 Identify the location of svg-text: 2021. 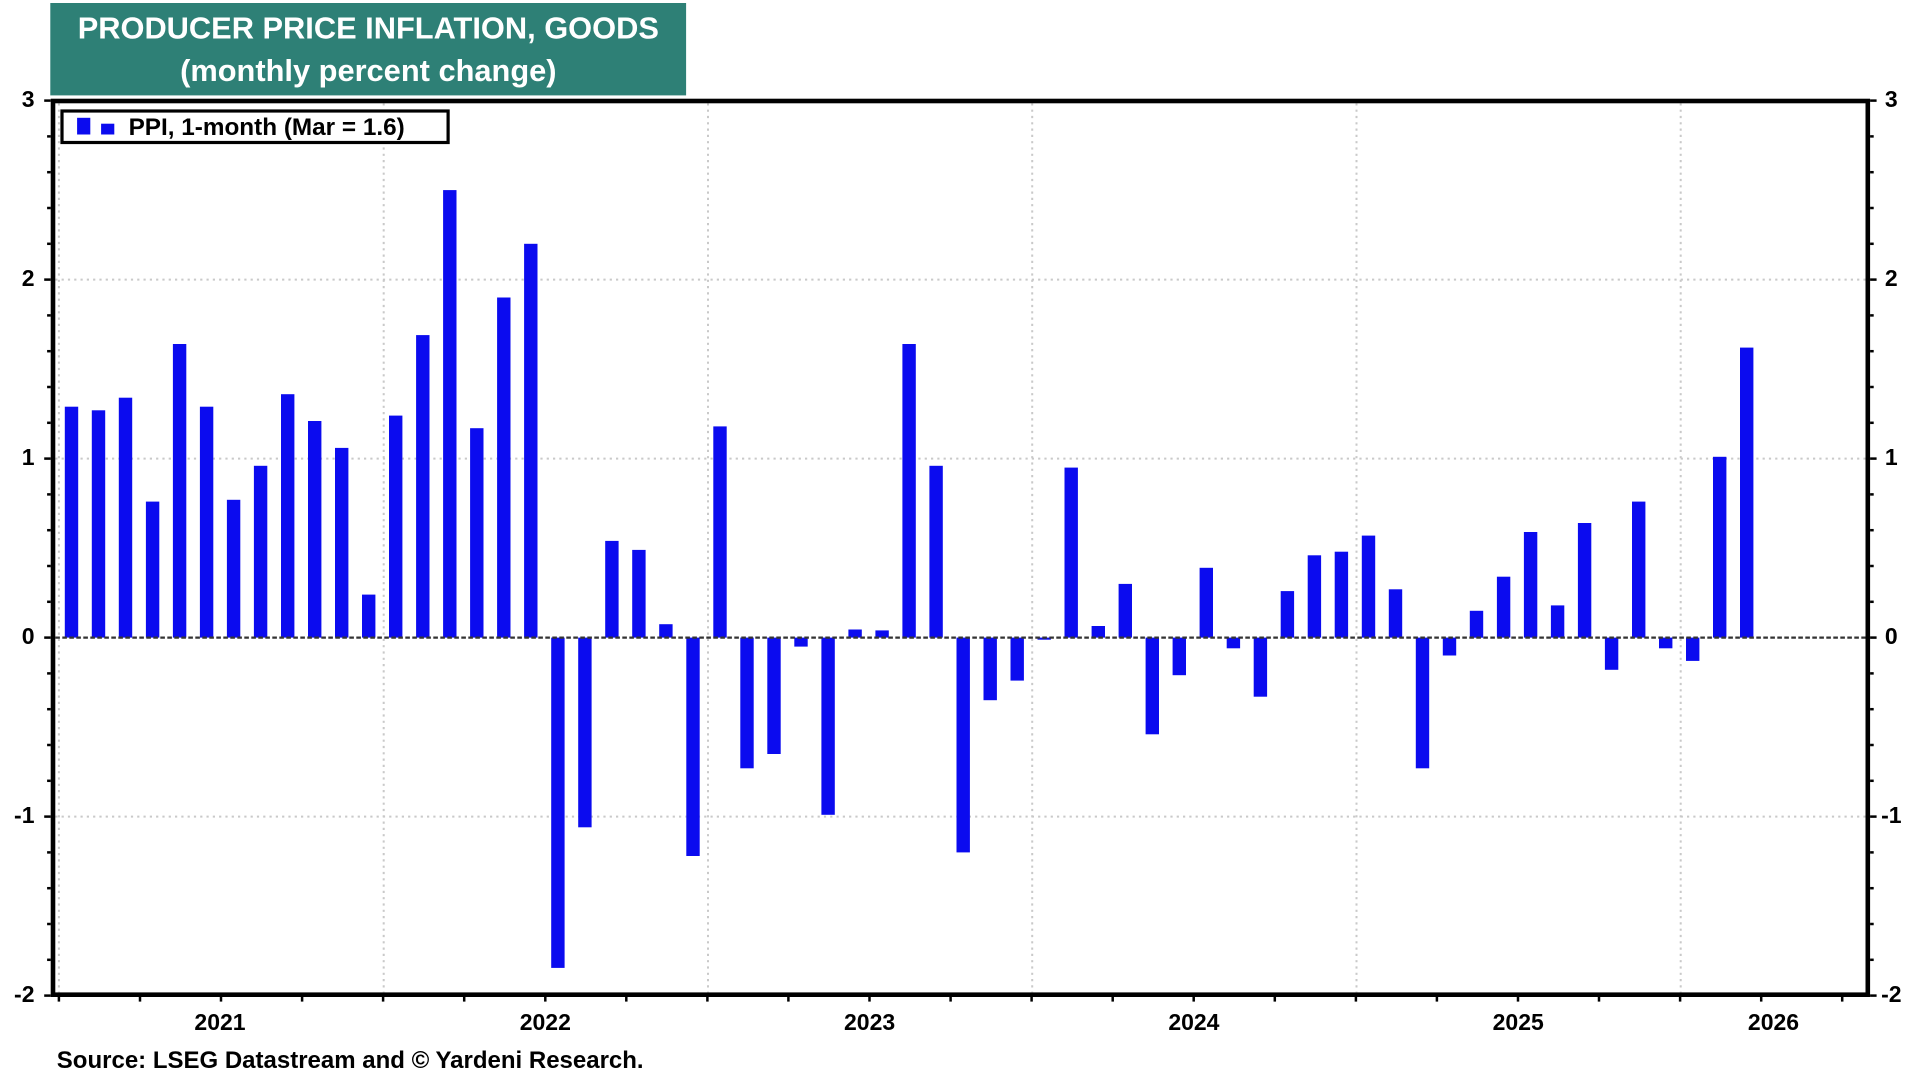
(219, 1022).